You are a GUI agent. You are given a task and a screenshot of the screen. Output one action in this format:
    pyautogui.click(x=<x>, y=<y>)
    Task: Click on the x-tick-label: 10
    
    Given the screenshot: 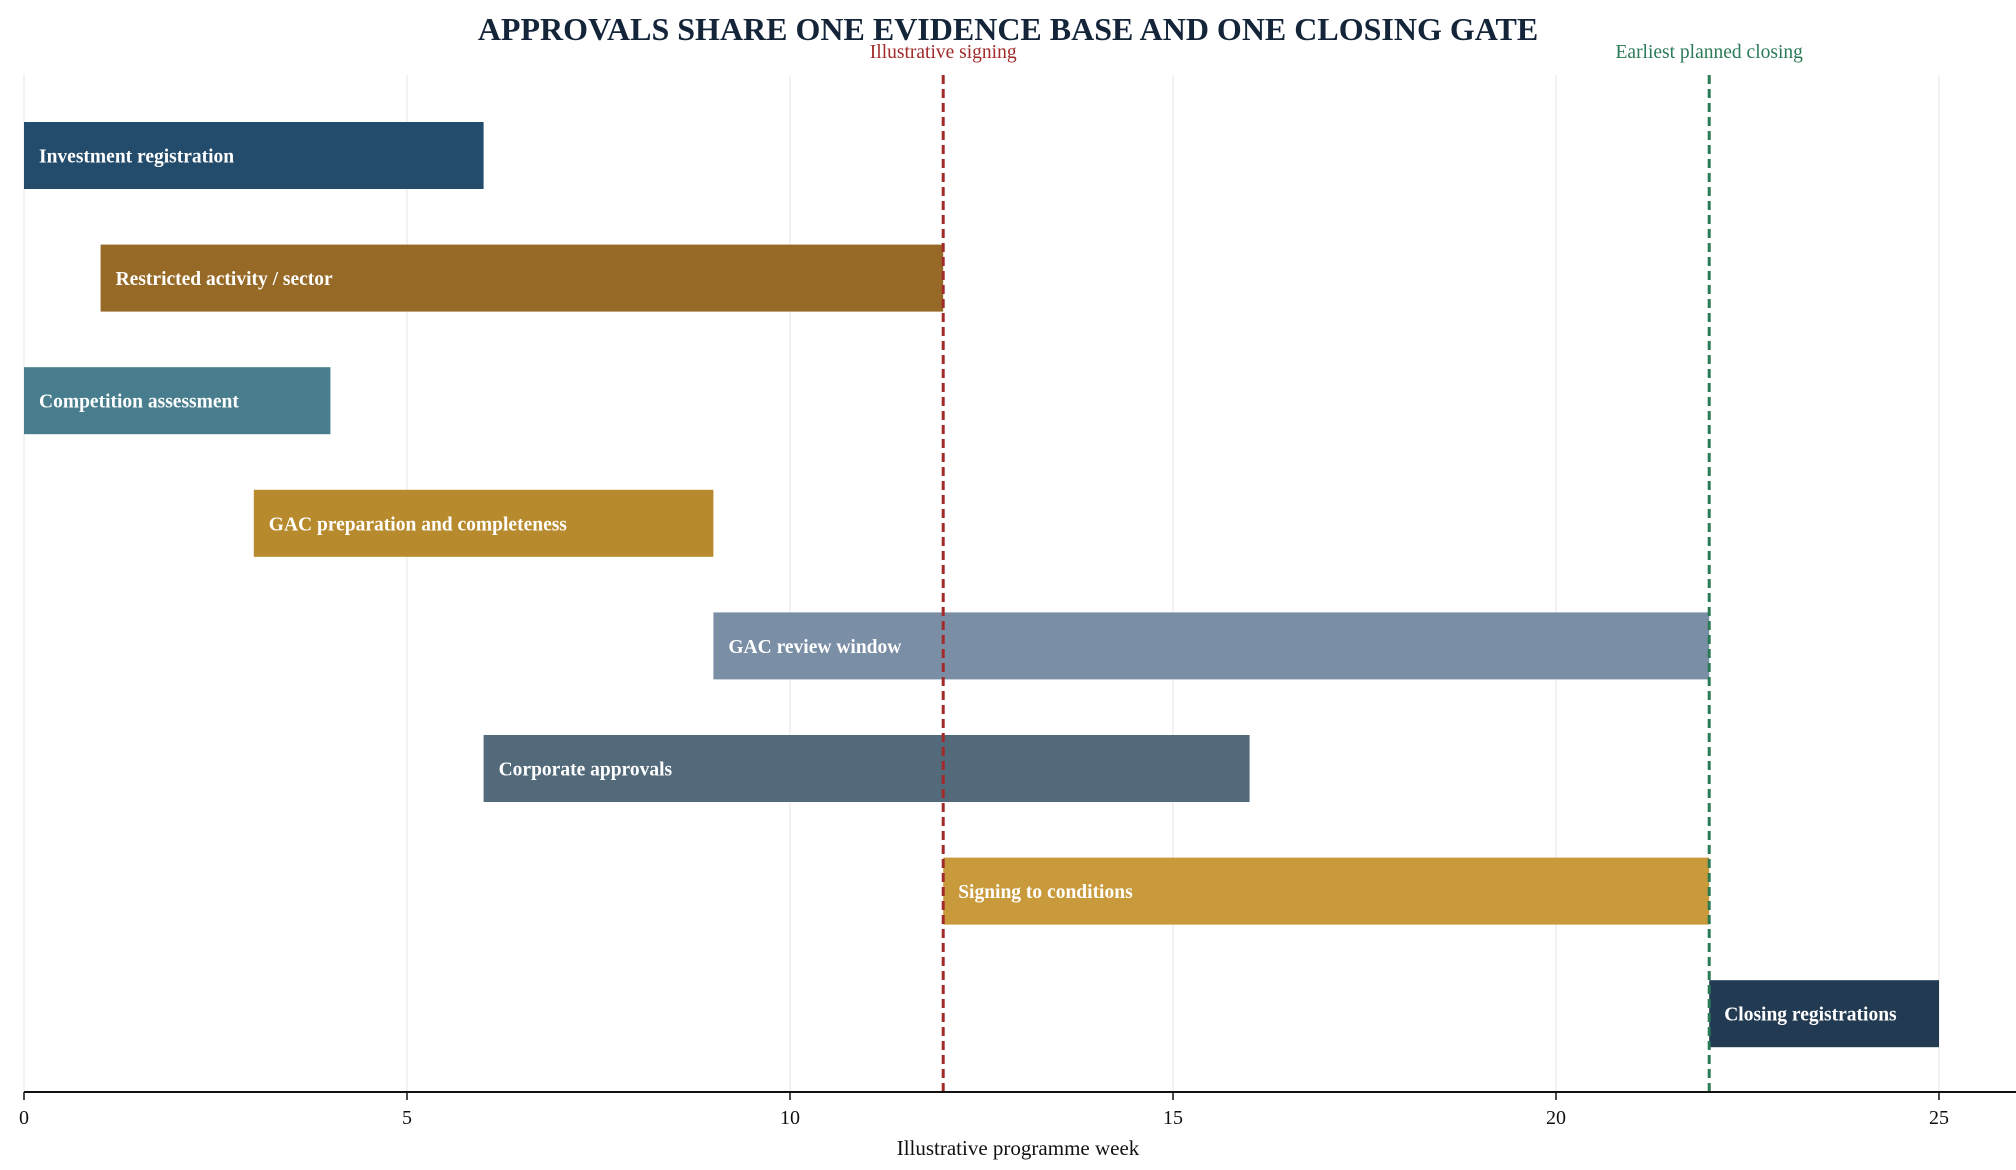 What is the action you would take?
    pyautogui.click(x=790, y=1118)
    